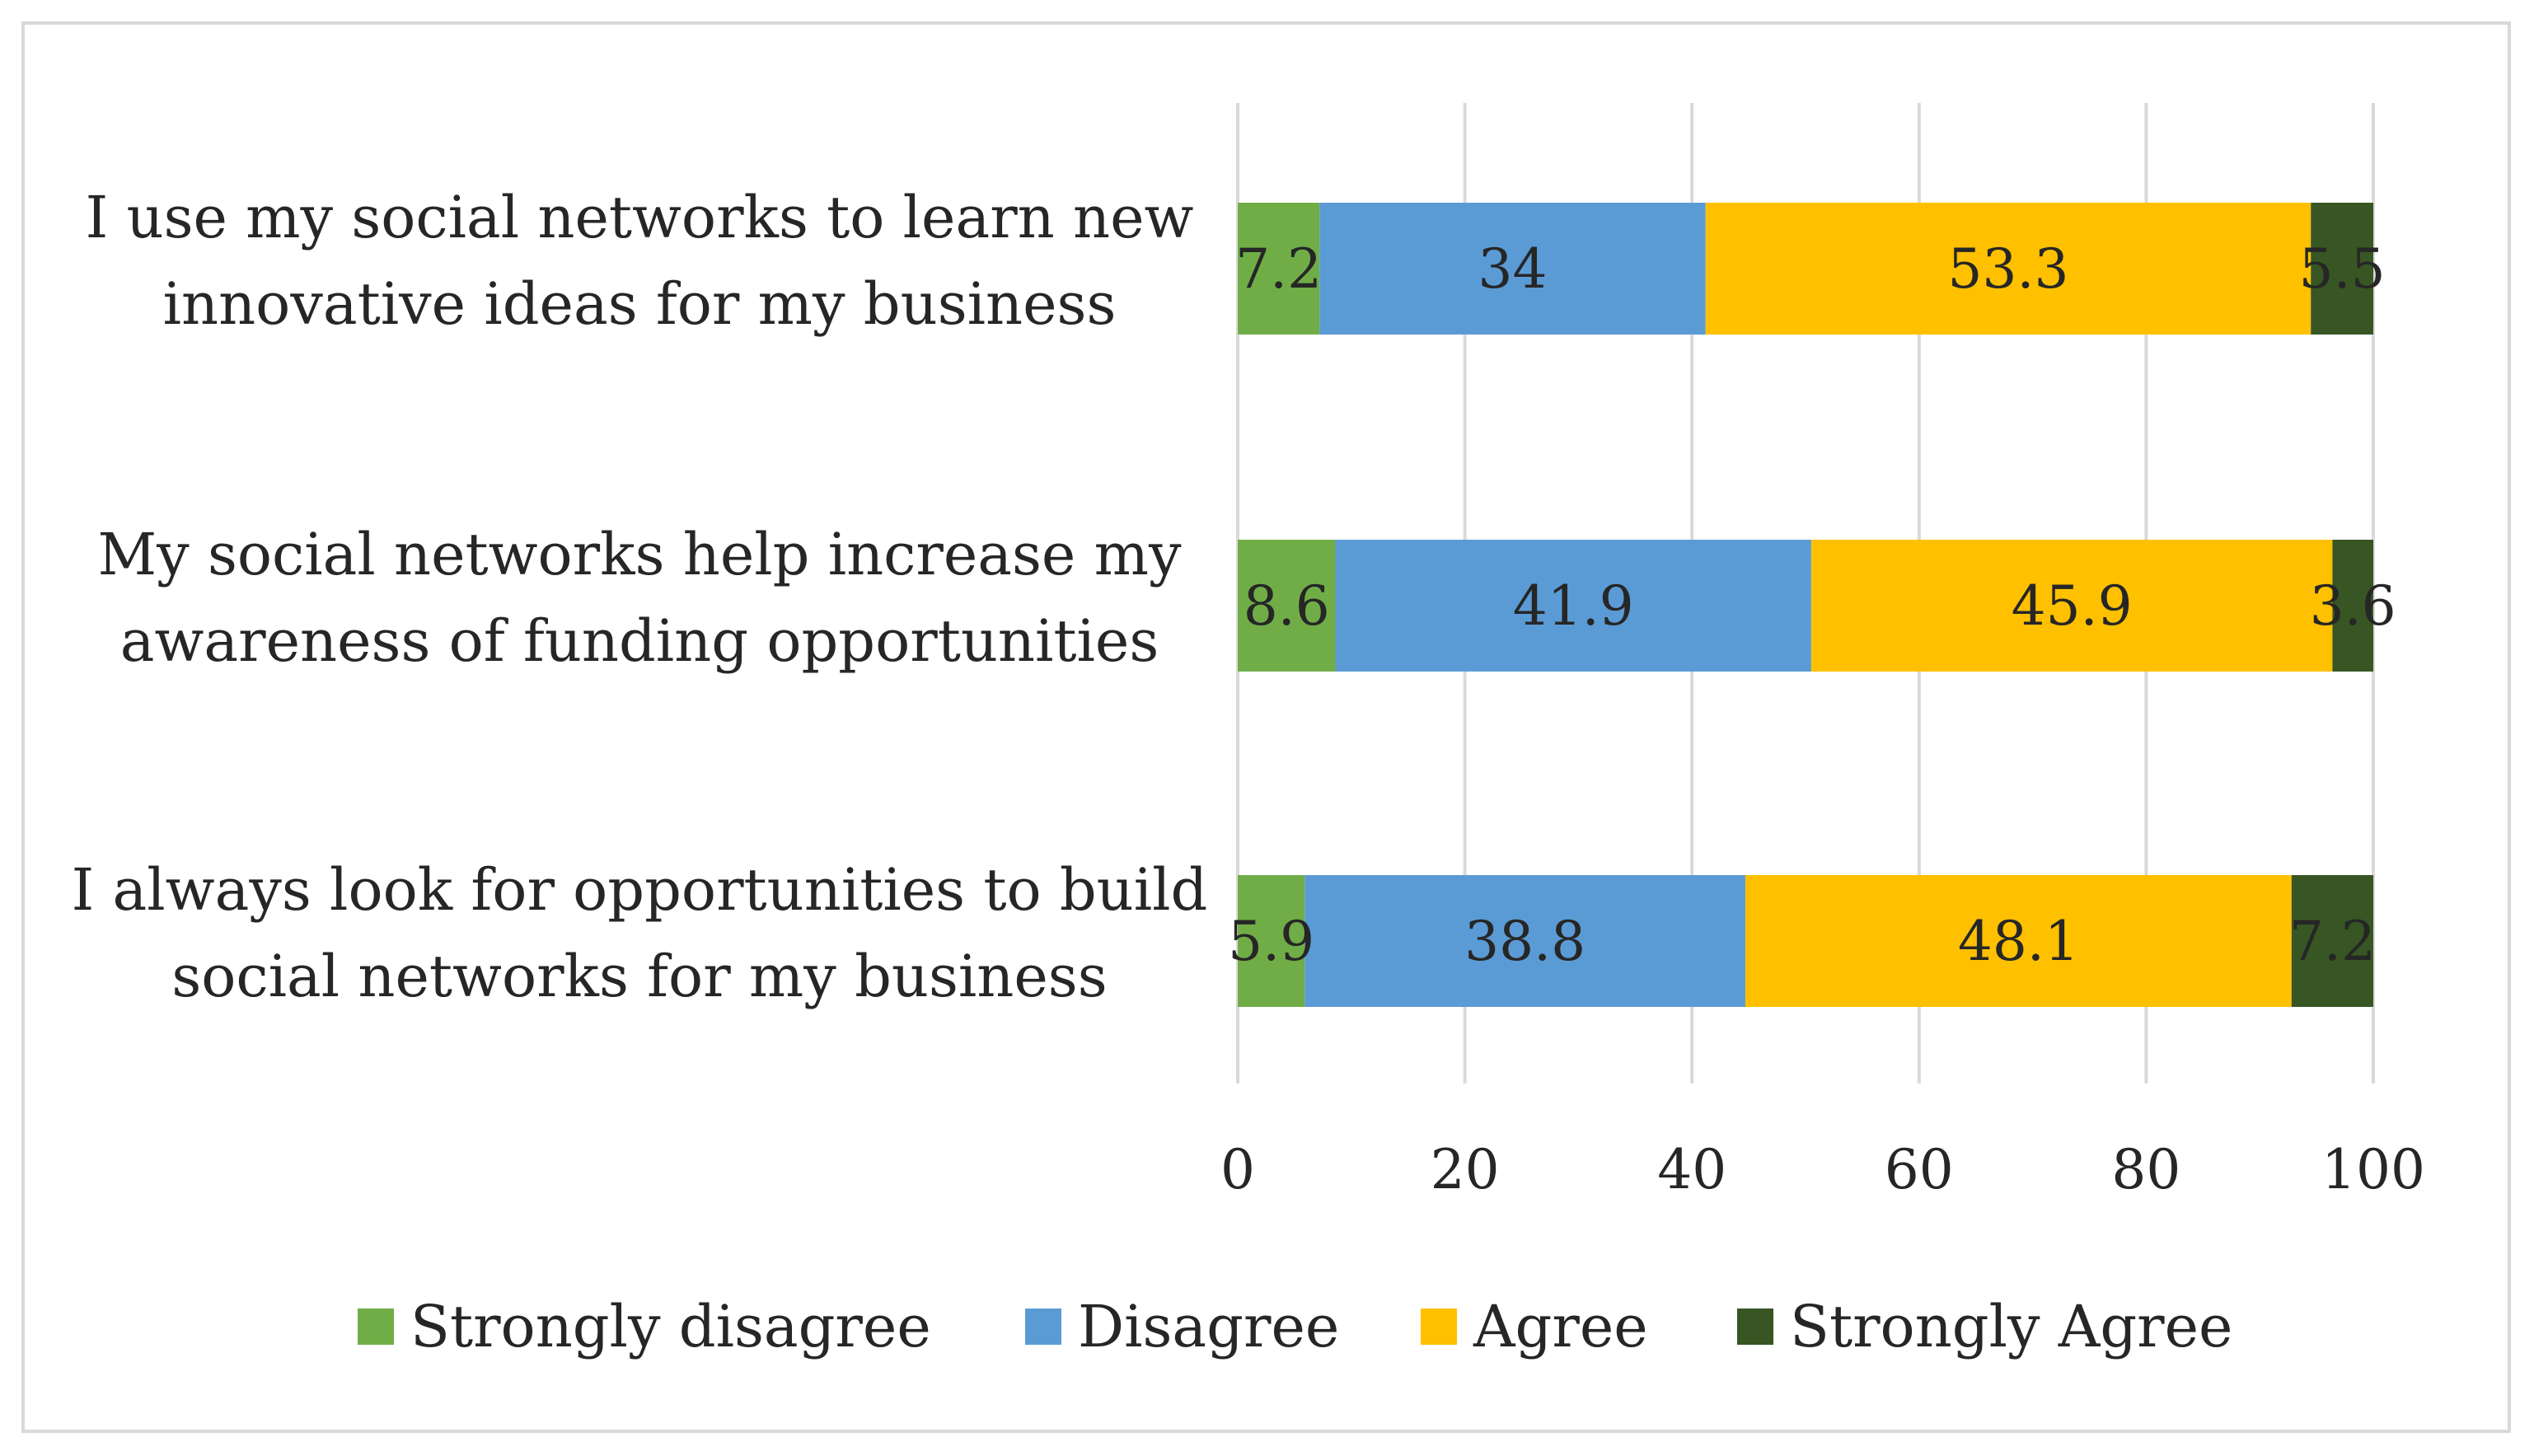 The image size is (2534, 1456). I want to click on data-label: 3.6, so click(2353, 606).